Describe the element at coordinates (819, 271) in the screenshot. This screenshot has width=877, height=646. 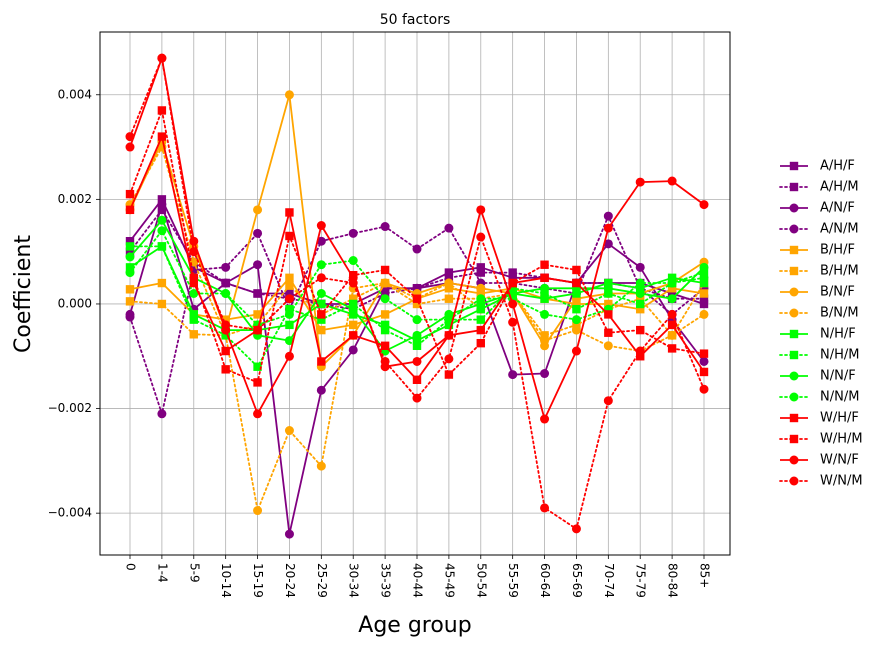
I see `legend-item: B/H/M` at that location.